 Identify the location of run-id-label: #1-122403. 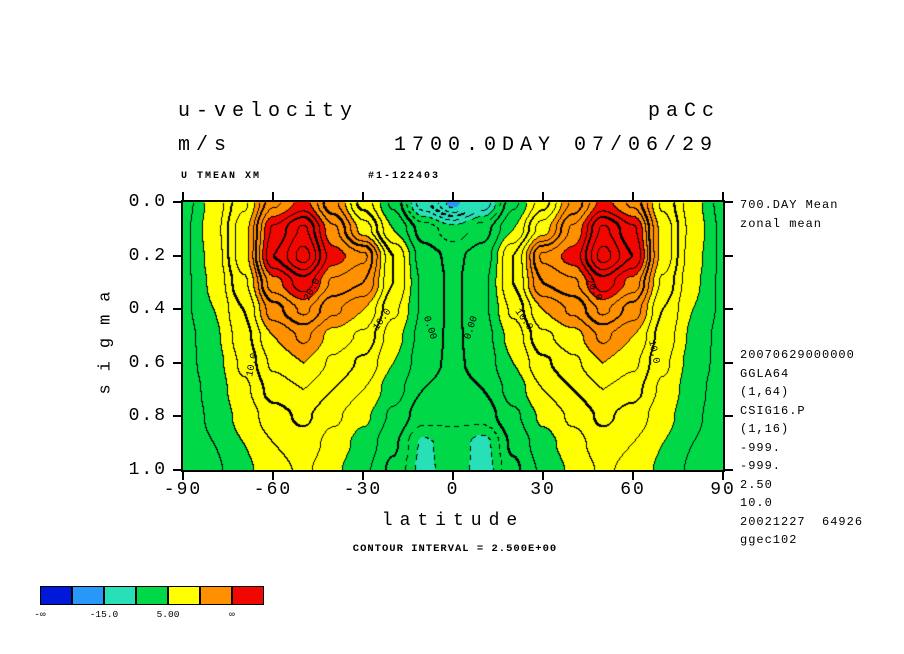
(404, 176).